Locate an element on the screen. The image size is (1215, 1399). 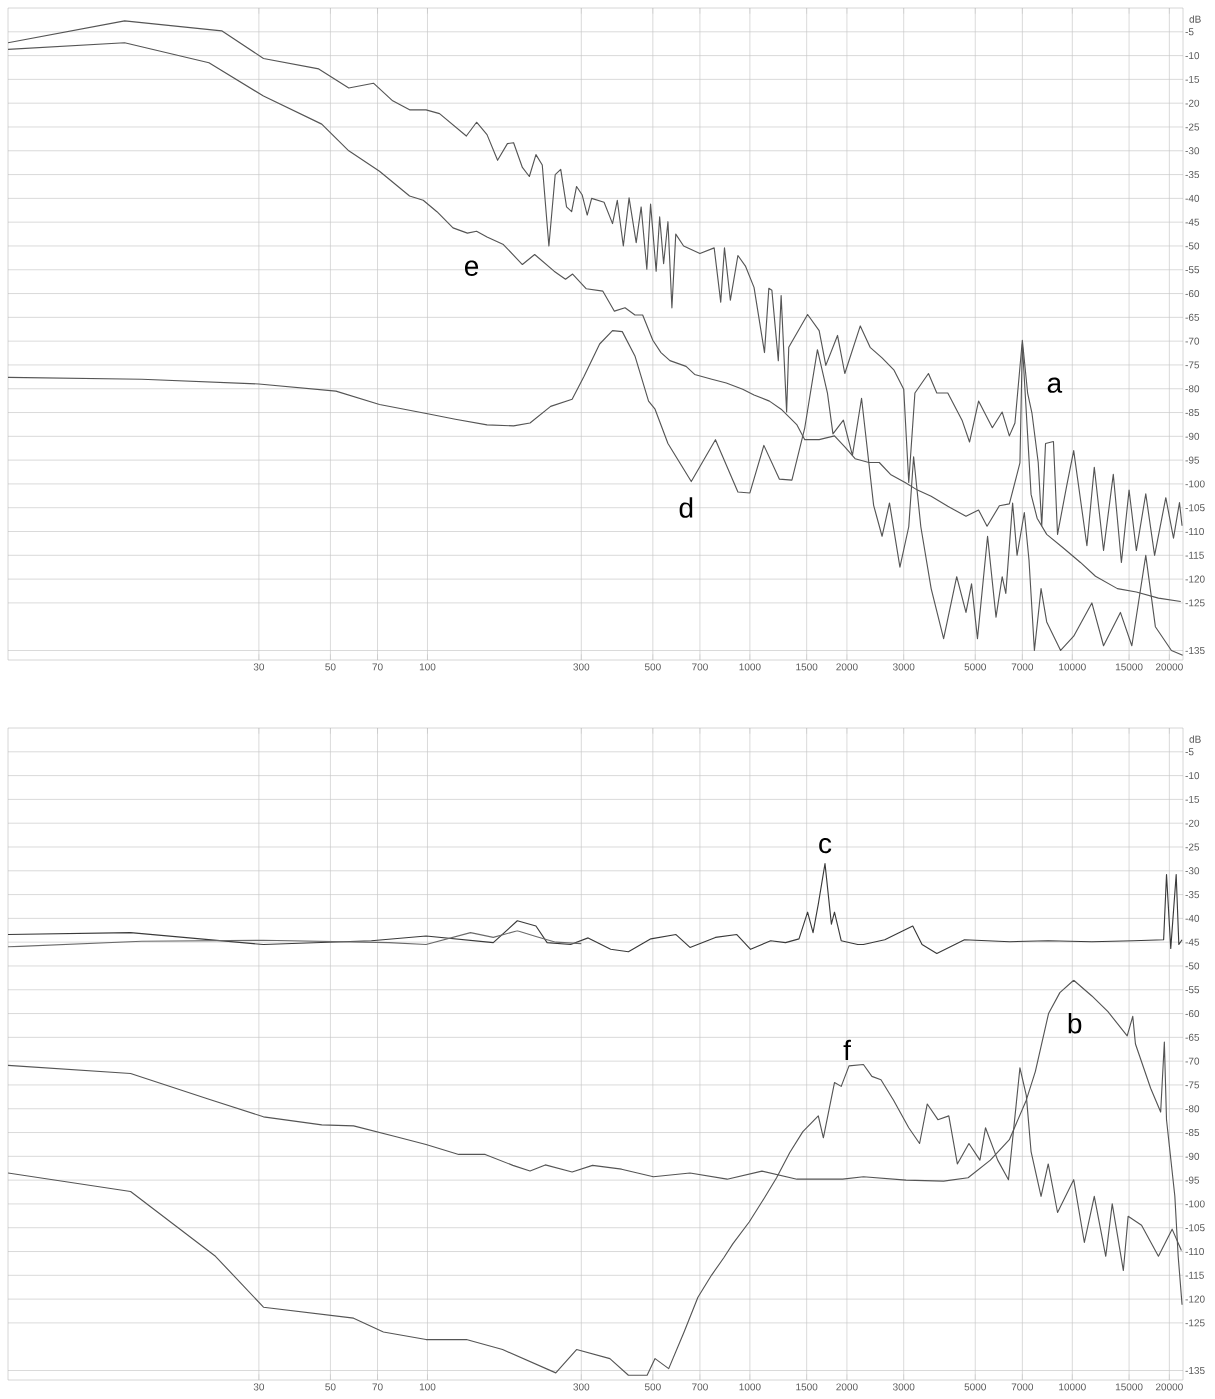
annotation: d is located at coordinates (686, 507).